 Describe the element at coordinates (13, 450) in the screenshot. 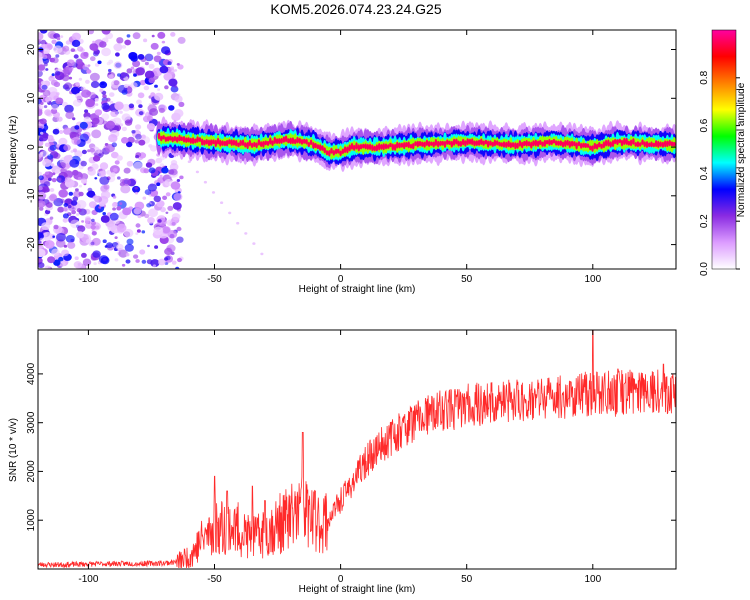

I see `snr-y-axis-label: SNR (10 * v/v)` at that location.